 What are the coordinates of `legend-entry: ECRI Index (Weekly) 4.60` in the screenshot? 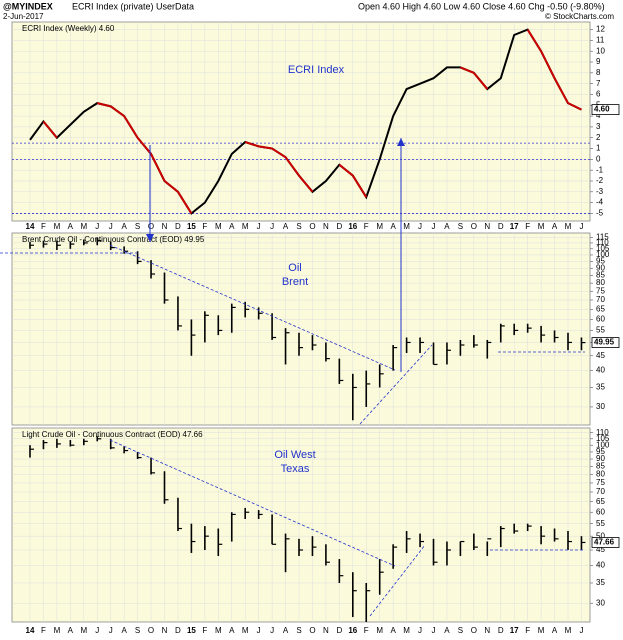 It's located at (68, 28).